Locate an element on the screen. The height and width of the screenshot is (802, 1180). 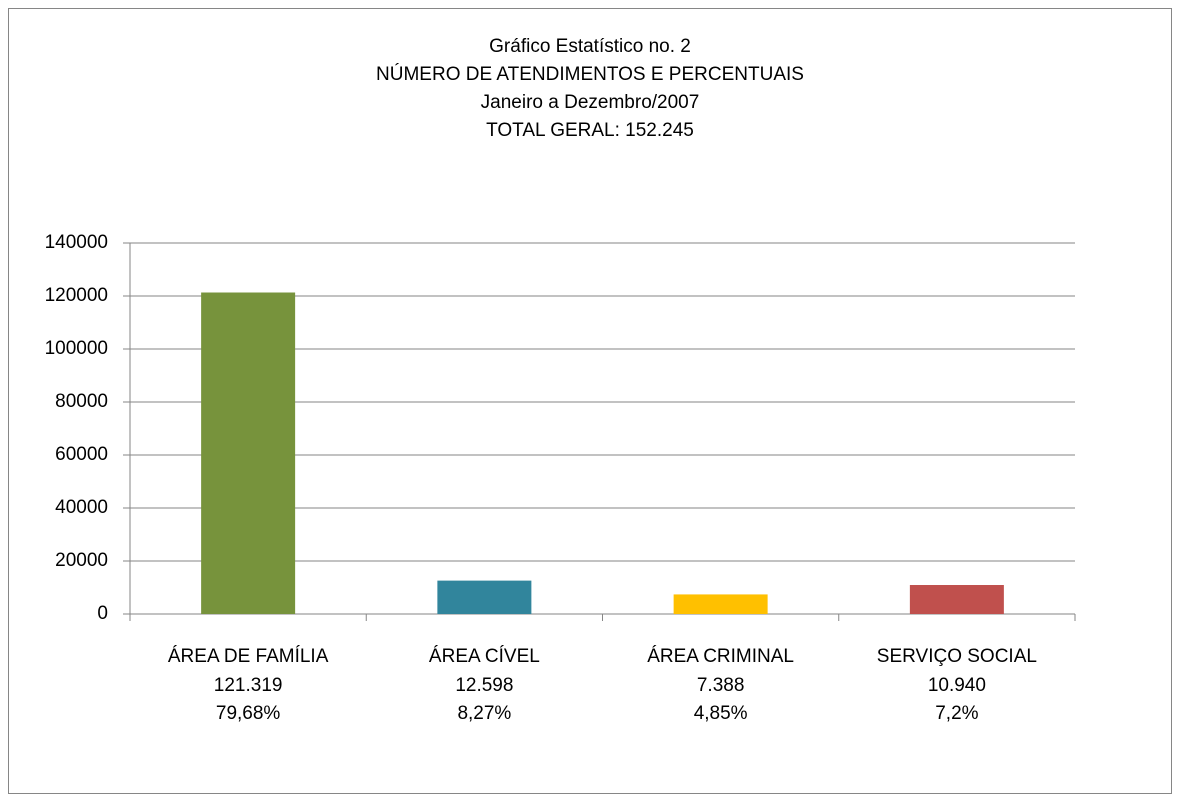
chart-title: Gráfico Estatístico no. 2 is located at coordinates (590, 46).